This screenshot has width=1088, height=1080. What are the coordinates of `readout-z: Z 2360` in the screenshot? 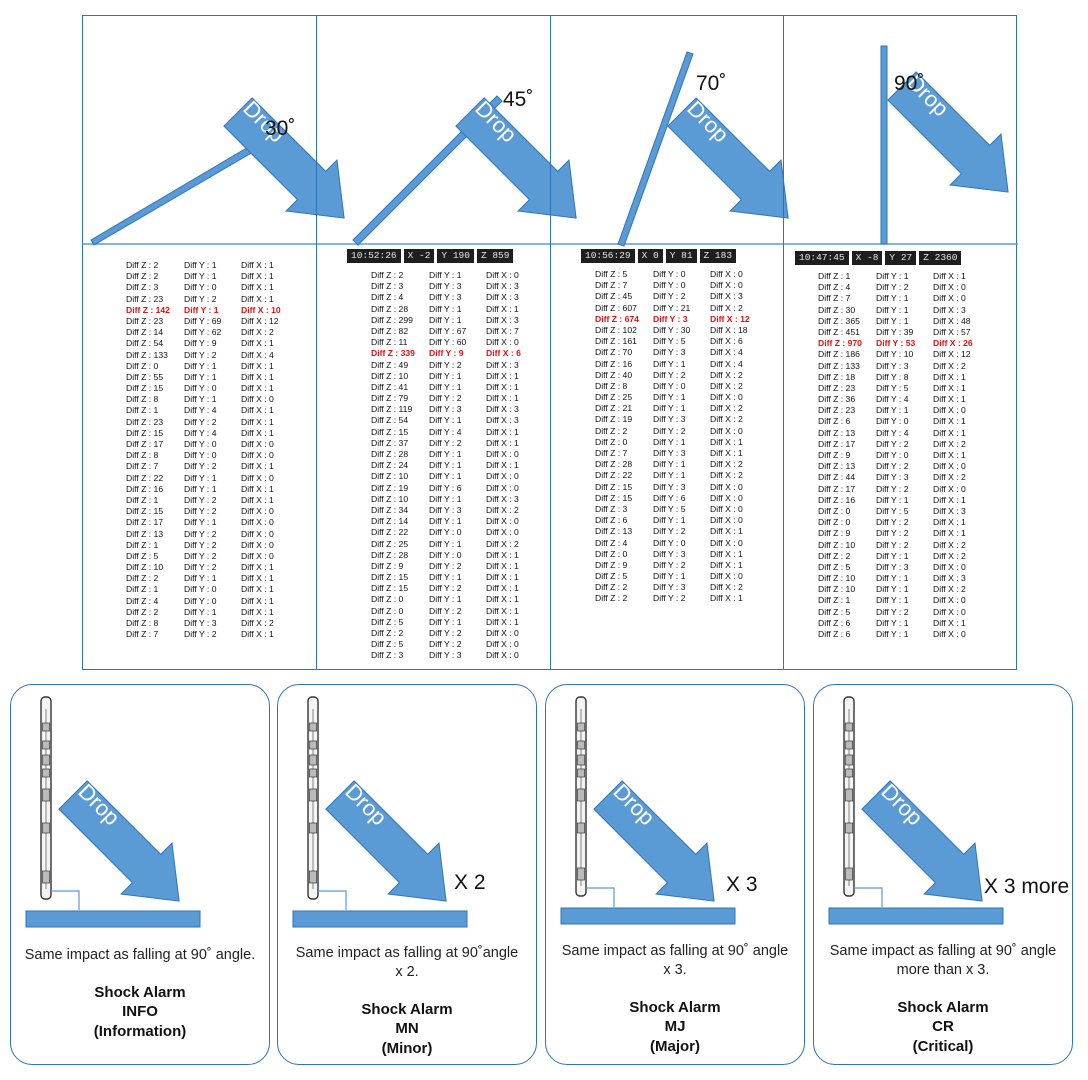 It's located at (940, 258).